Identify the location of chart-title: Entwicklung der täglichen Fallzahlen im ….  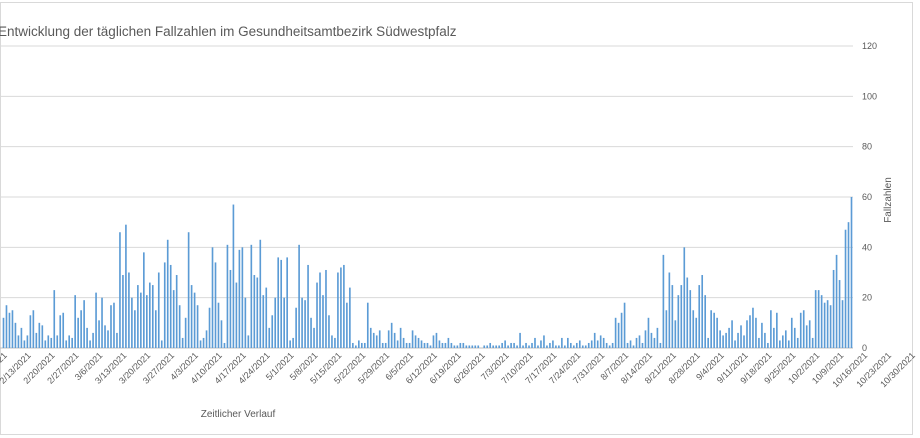
(228, 31).